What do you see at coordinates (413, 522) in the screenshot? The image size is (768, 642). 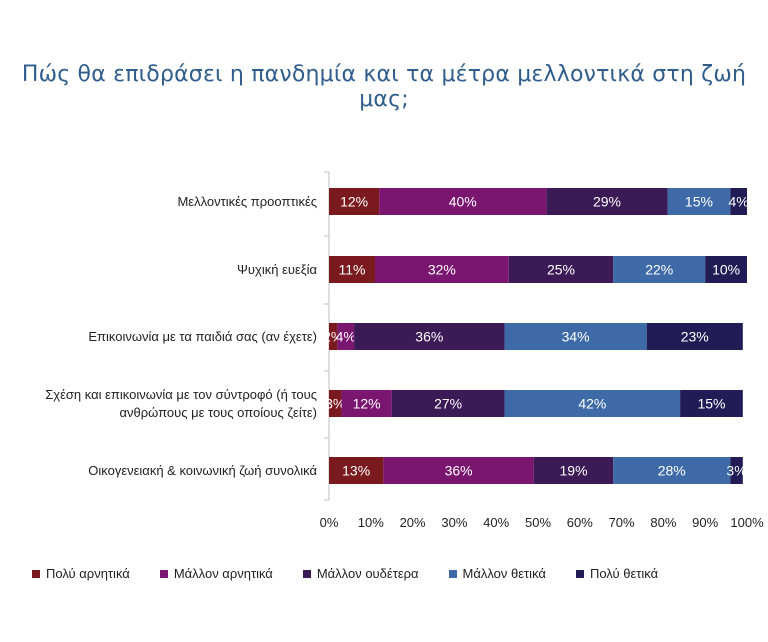 I see `x-tick-label: 20%` at bounding box center [413, 522].